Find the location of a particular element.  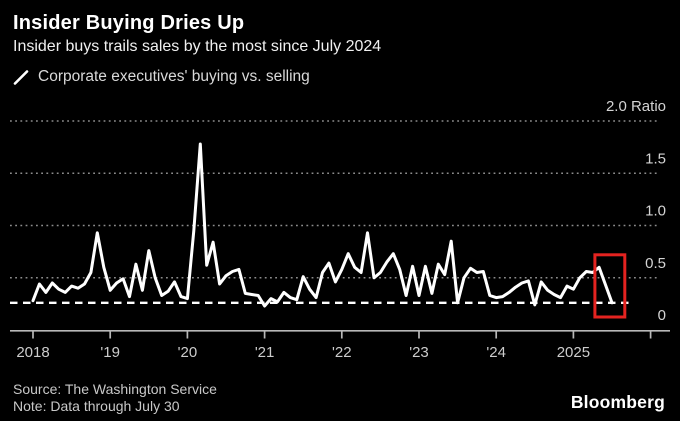

highlight-group is located at coordinates (610, 286).